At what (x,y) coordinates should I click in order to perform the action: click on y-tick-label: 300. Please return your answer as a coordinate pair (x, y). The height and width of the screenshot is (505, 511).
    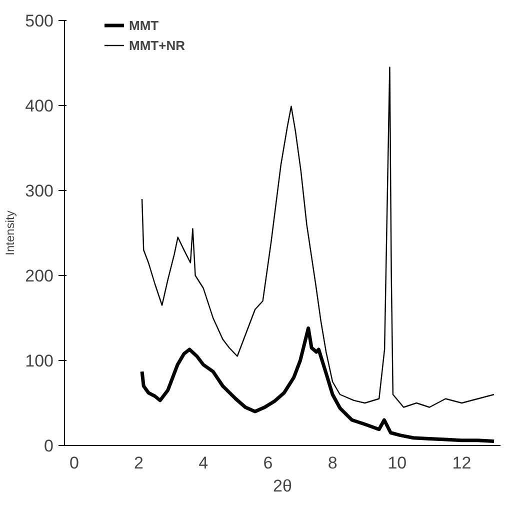
    Looking at the image, I should click on (39, 191).